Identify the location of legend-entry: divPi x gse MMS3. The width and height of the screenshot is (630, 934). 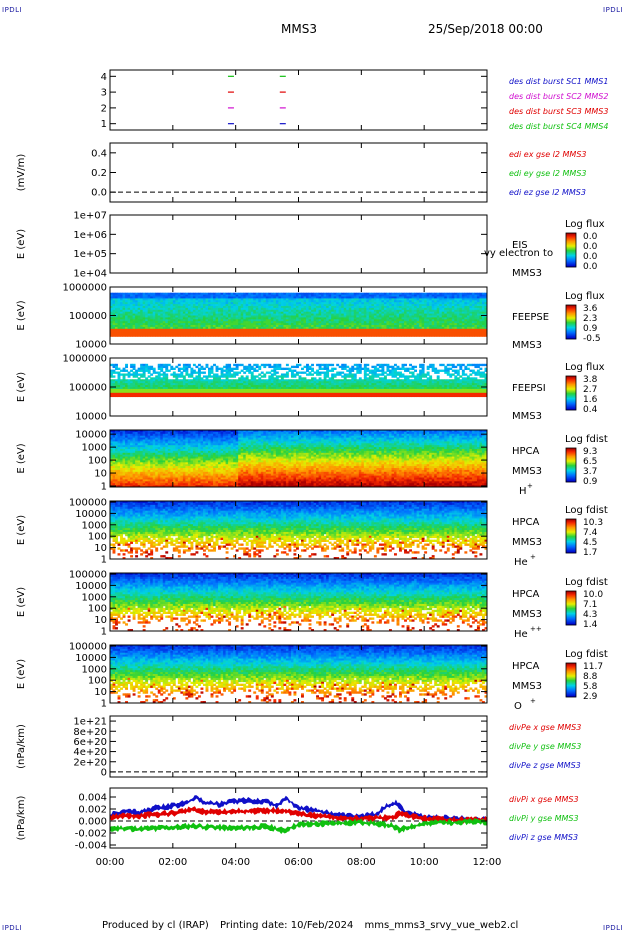
(544, 799).